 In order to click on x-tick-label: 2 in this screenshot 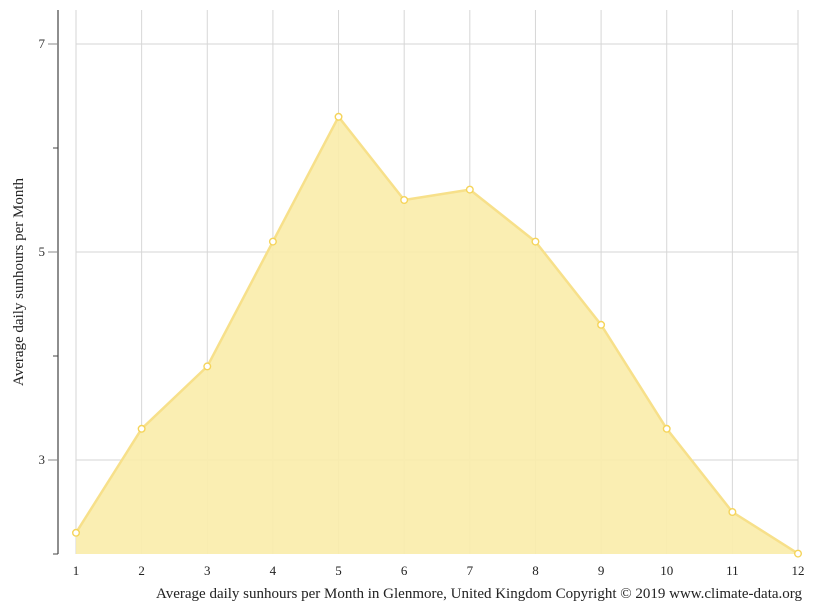, I will do `click(141, 570)`.